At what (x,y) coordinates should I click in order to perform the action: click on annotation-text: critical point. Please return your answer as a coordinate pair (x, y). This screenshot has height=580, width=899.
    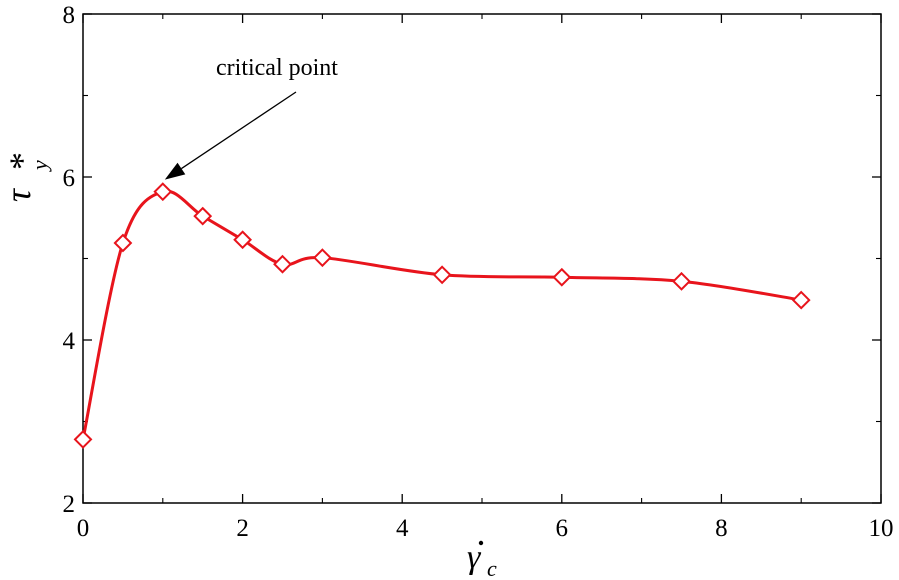
    Looking at the image, I should click on (277, 68).